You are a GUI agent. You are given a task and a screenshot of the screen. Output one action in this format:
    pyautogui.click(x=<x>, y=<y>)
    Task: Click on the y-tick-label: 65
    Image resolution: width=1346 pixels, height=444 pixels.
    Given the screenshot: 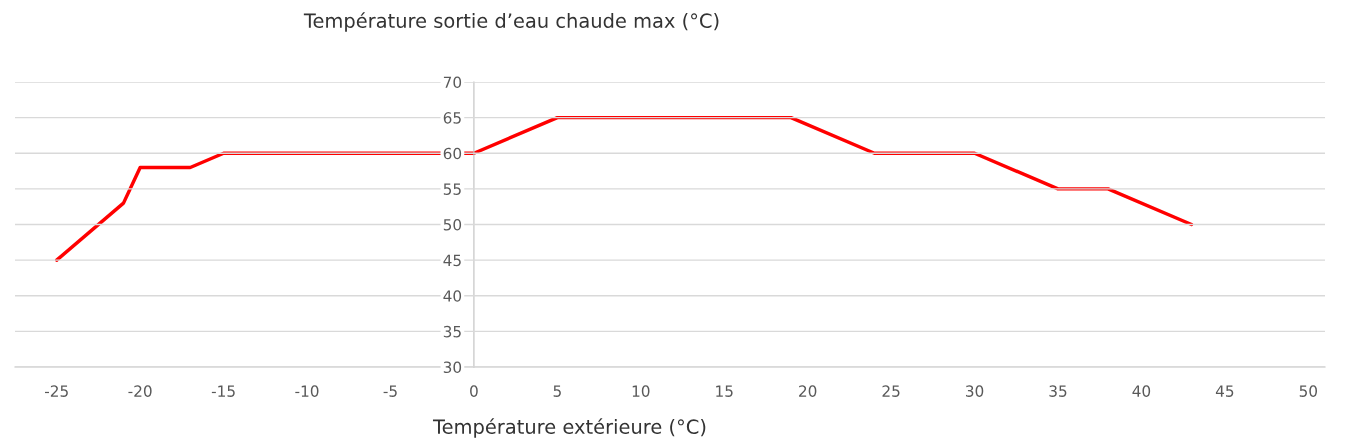 What is the action you would take?
    pyautogui.click(x=452, y=118)
    